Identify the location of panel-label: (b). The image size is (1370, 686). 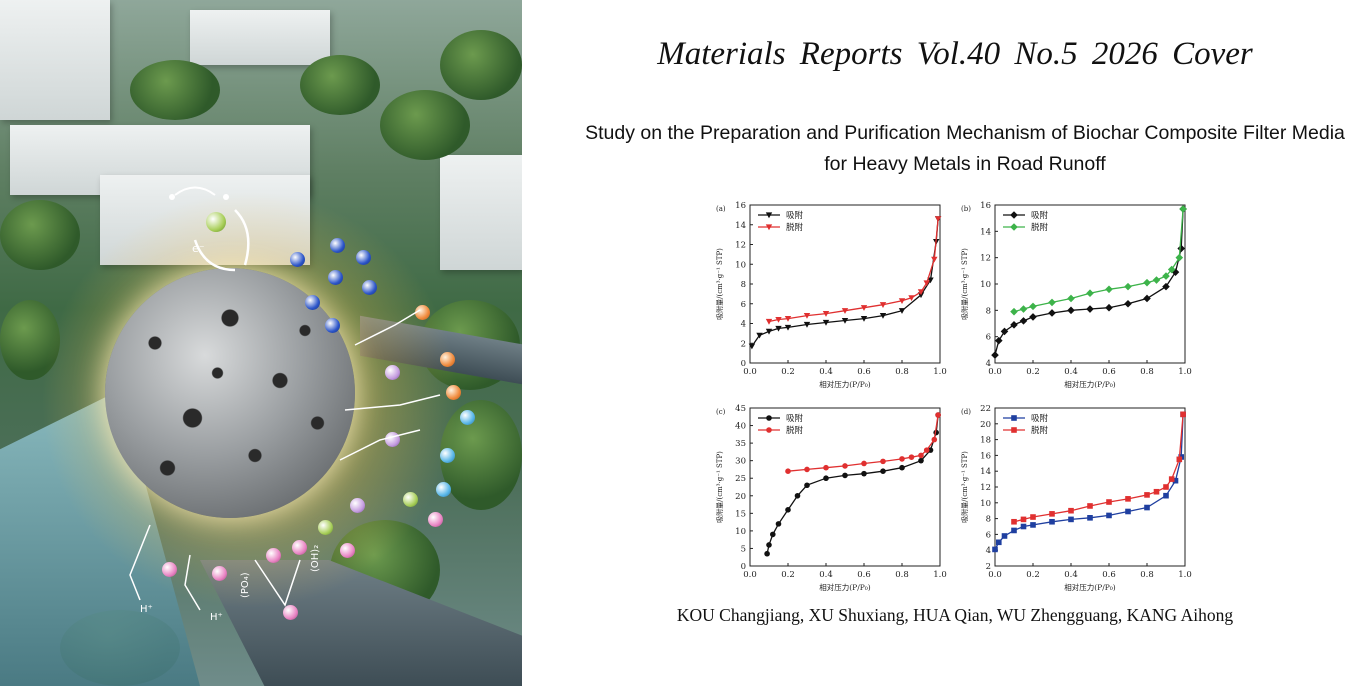
(966, 209).